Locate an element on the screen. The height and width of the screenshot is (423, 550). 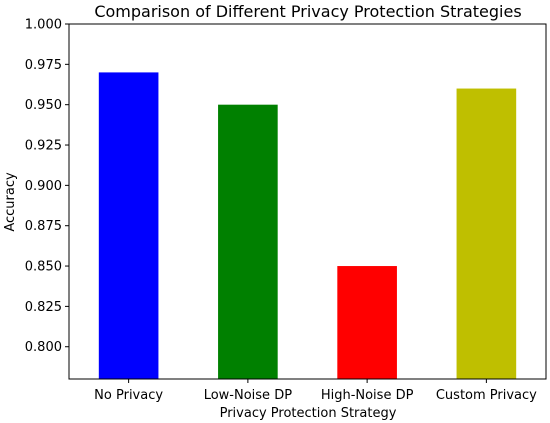
y-tick-label: 0.800 is located at coordinates (43, 347).